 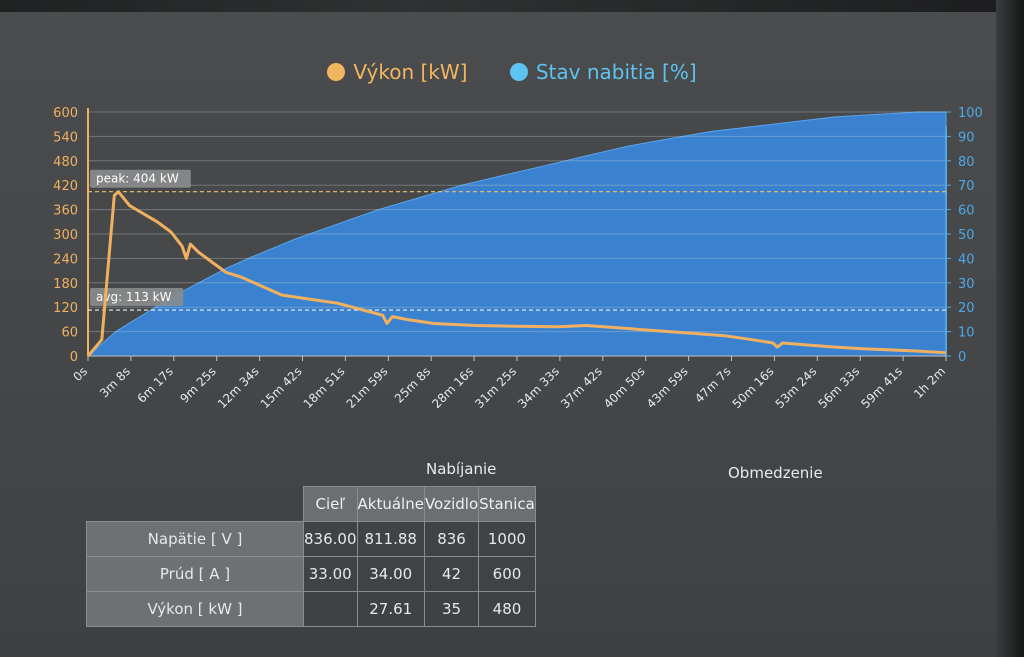 I want to click on group-title-charging: Nabíjanie, so click(x=461, y=469).